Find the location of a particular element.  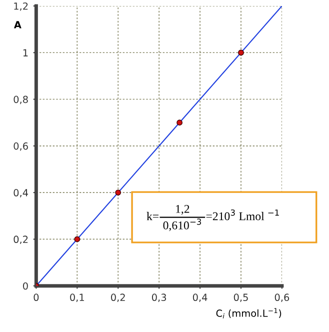

annotation: k= is located at coordinates (152, 216).